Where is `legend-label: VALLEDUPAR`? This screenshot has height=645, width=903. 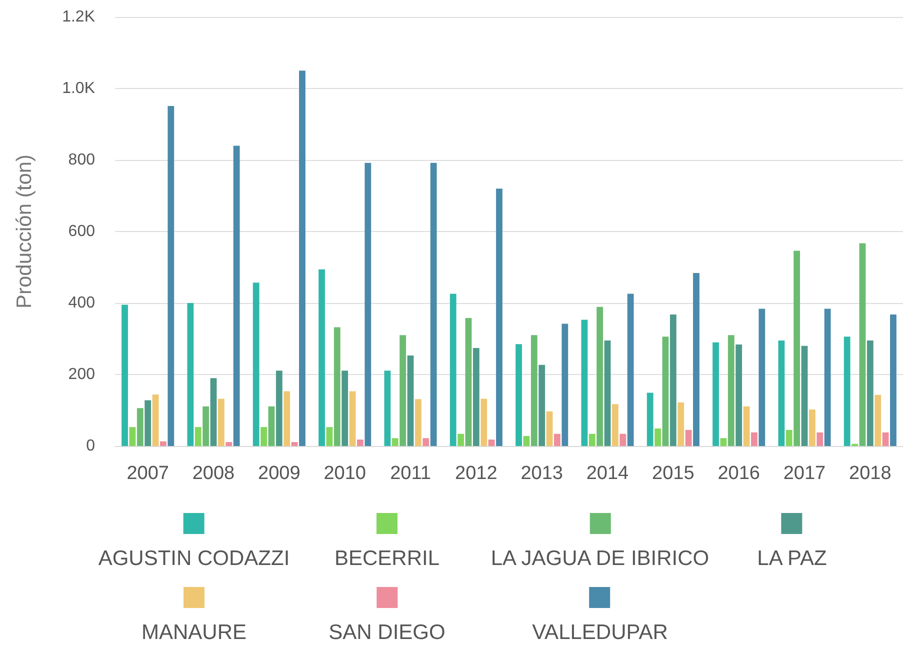
legend-label: VALLEDUPAR is located at coordinates (600, 632).